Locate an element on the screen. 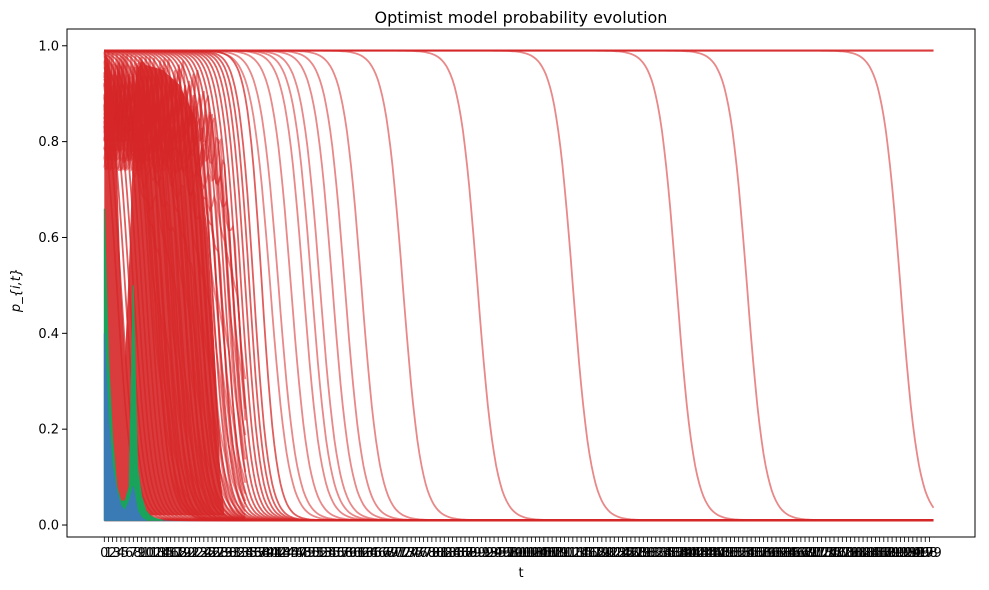 The image size is (989, 590). x-tick-label: 106 is located at coordinates (543, 553).